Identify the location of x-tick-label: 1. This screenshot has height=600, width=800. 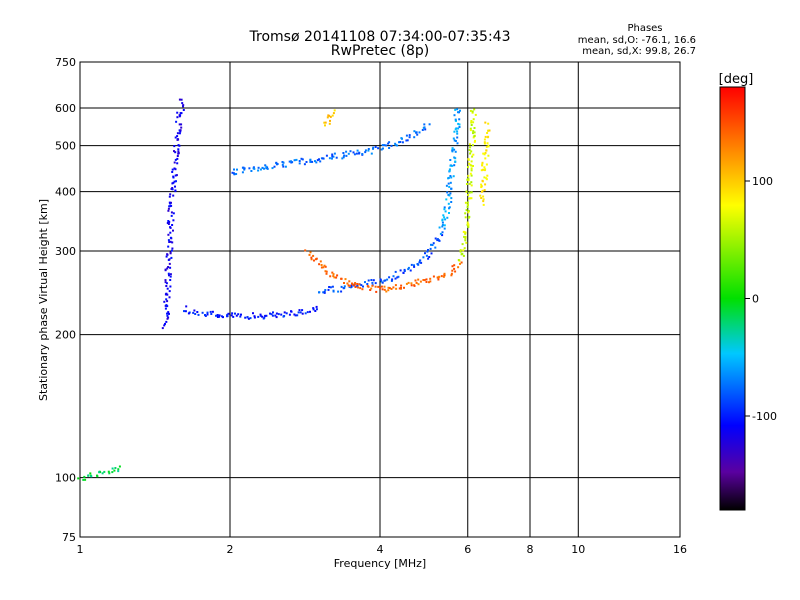
(80, 549).